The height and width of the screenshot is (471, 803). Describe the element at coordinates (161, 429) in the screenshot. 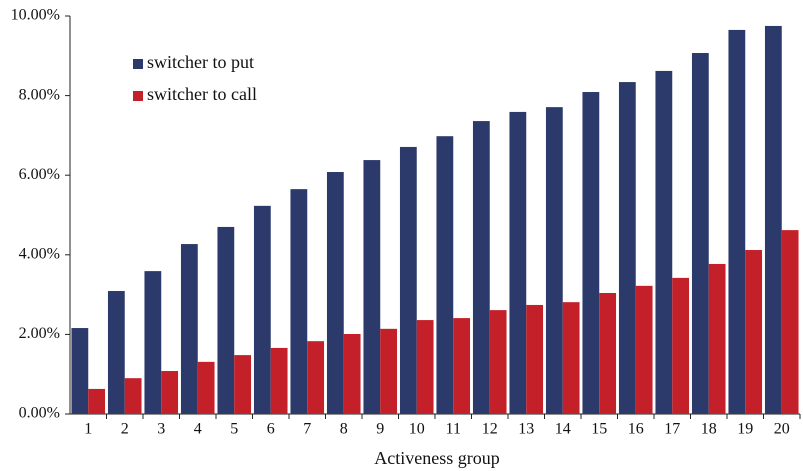

I see `x-tick-label: 3` at that location.